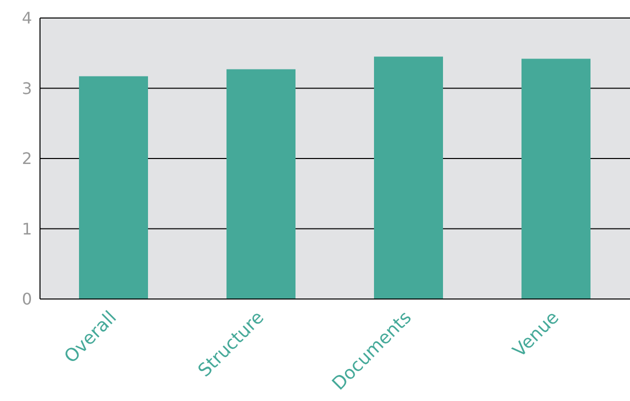  Describe the element at coordinates (27, 228) in the screenshot. I see `y-tick-label: 1` at that location.